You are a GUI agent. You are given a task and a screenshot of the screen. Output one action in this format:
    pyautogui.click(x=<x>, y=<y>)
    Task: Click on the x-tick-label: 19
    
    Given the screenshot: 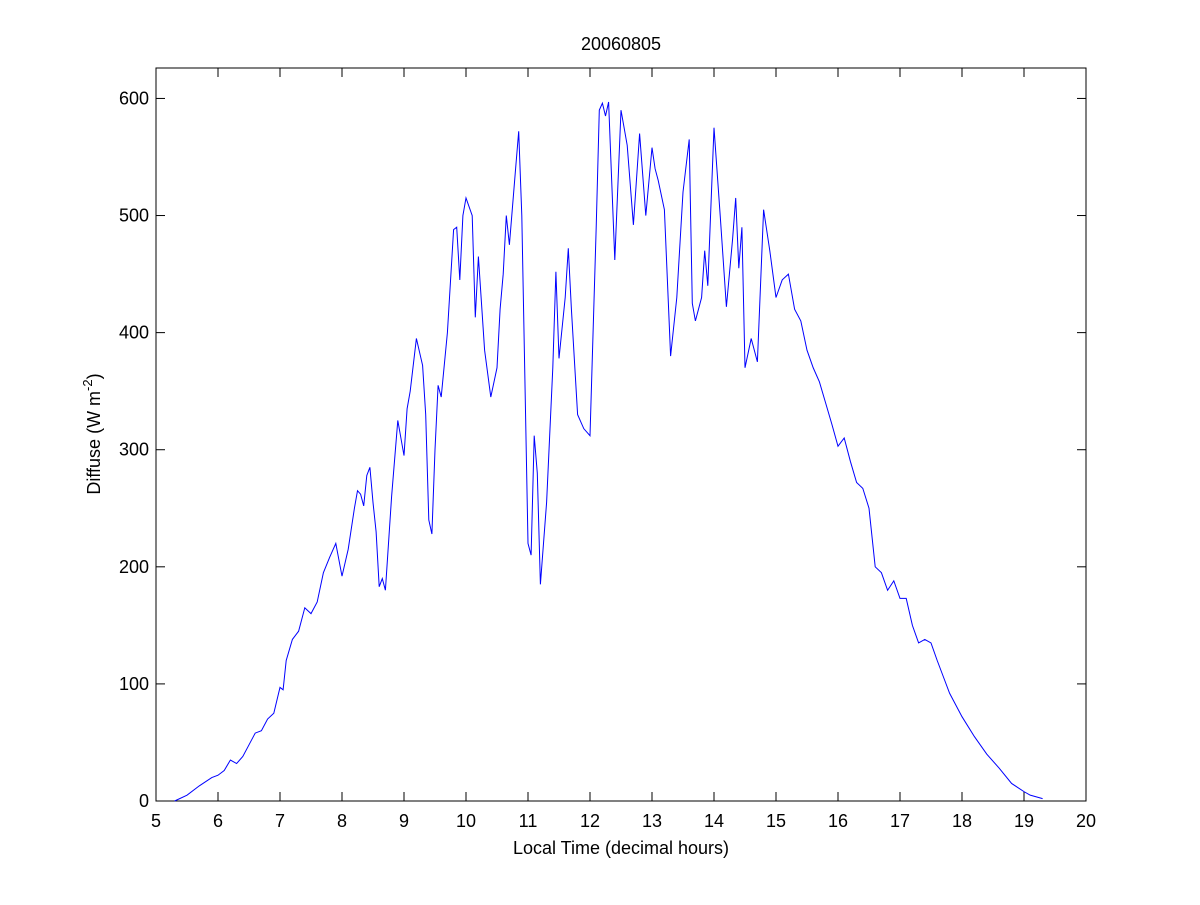 What is the action you would take?
    pyautogui.click(x=1024, y=821)
    